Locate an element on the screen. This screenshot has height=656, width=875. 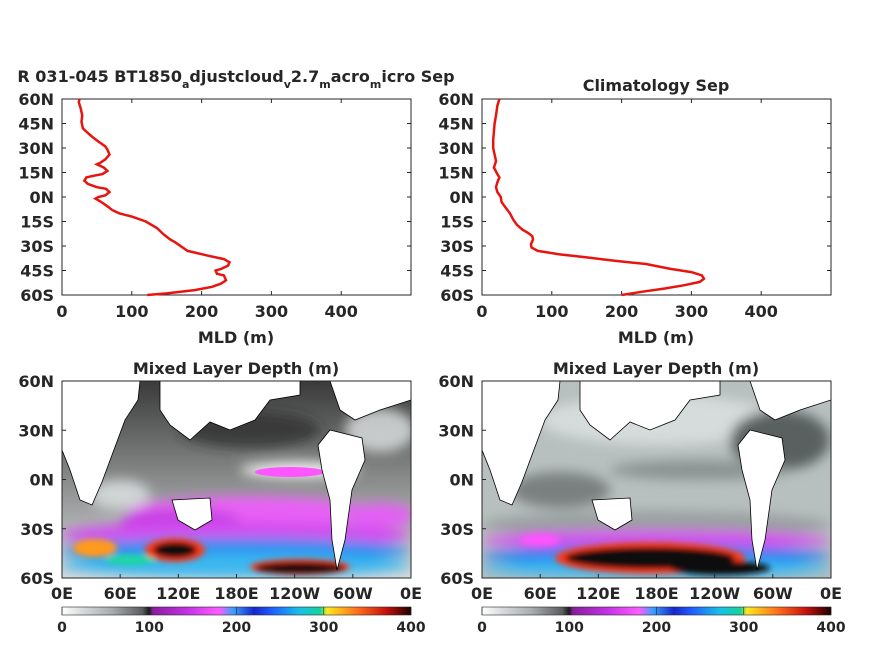
panel3-map-field is located at coordinates (236, 479).